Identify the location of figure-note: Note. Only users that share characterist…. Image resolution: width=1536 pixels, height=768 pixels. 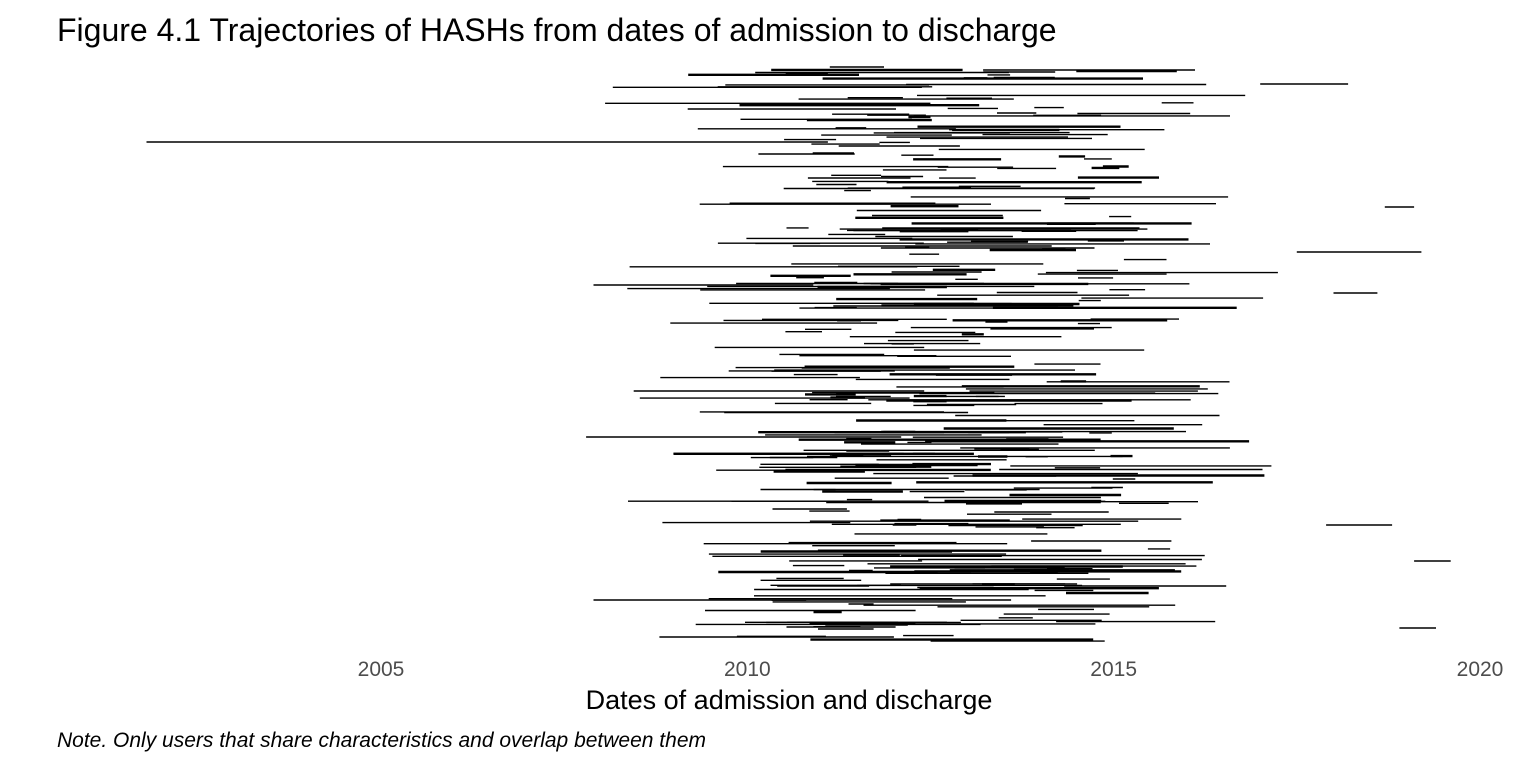
(381, 740).